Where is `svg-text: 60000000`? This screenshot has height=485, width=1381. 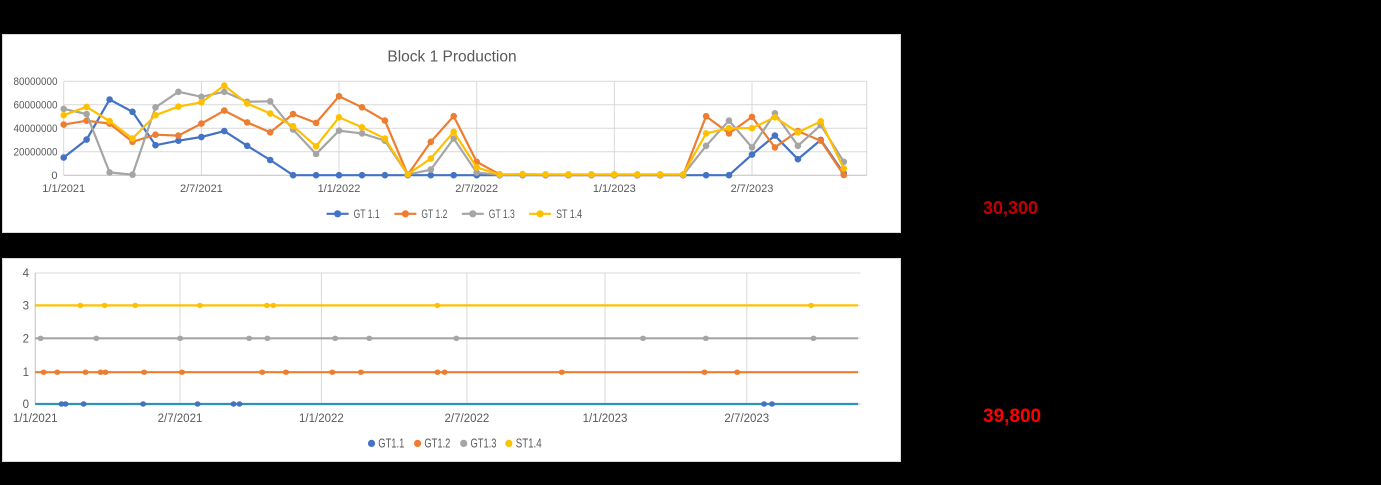 svg-text: 60000000 is located at coordinates (36, 106).